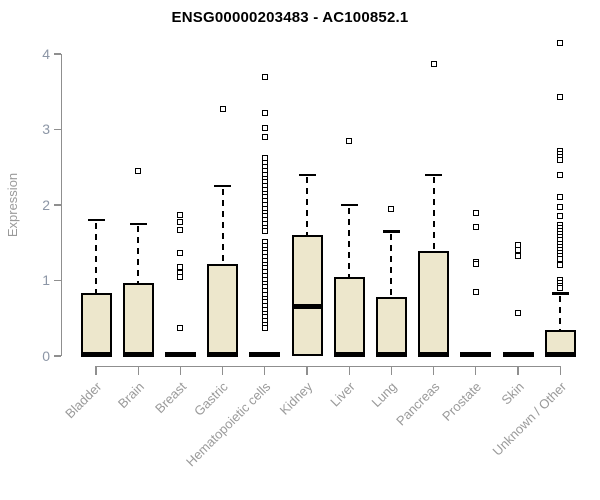 The width and height of the screenshot is (600, 500). I want to click on category-label: Unknown / Other, so click(529, 419).